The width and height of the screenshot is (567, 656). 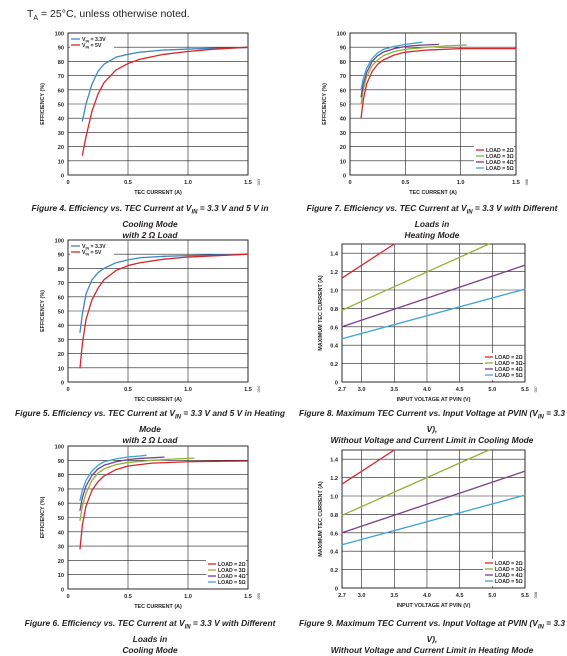 What do you see at coordinates (434, 606) in the screenshot?
I see `x-axis-title: INPUT VOLTAGE AT PVIN (V)` at bounding box center [434, 606].